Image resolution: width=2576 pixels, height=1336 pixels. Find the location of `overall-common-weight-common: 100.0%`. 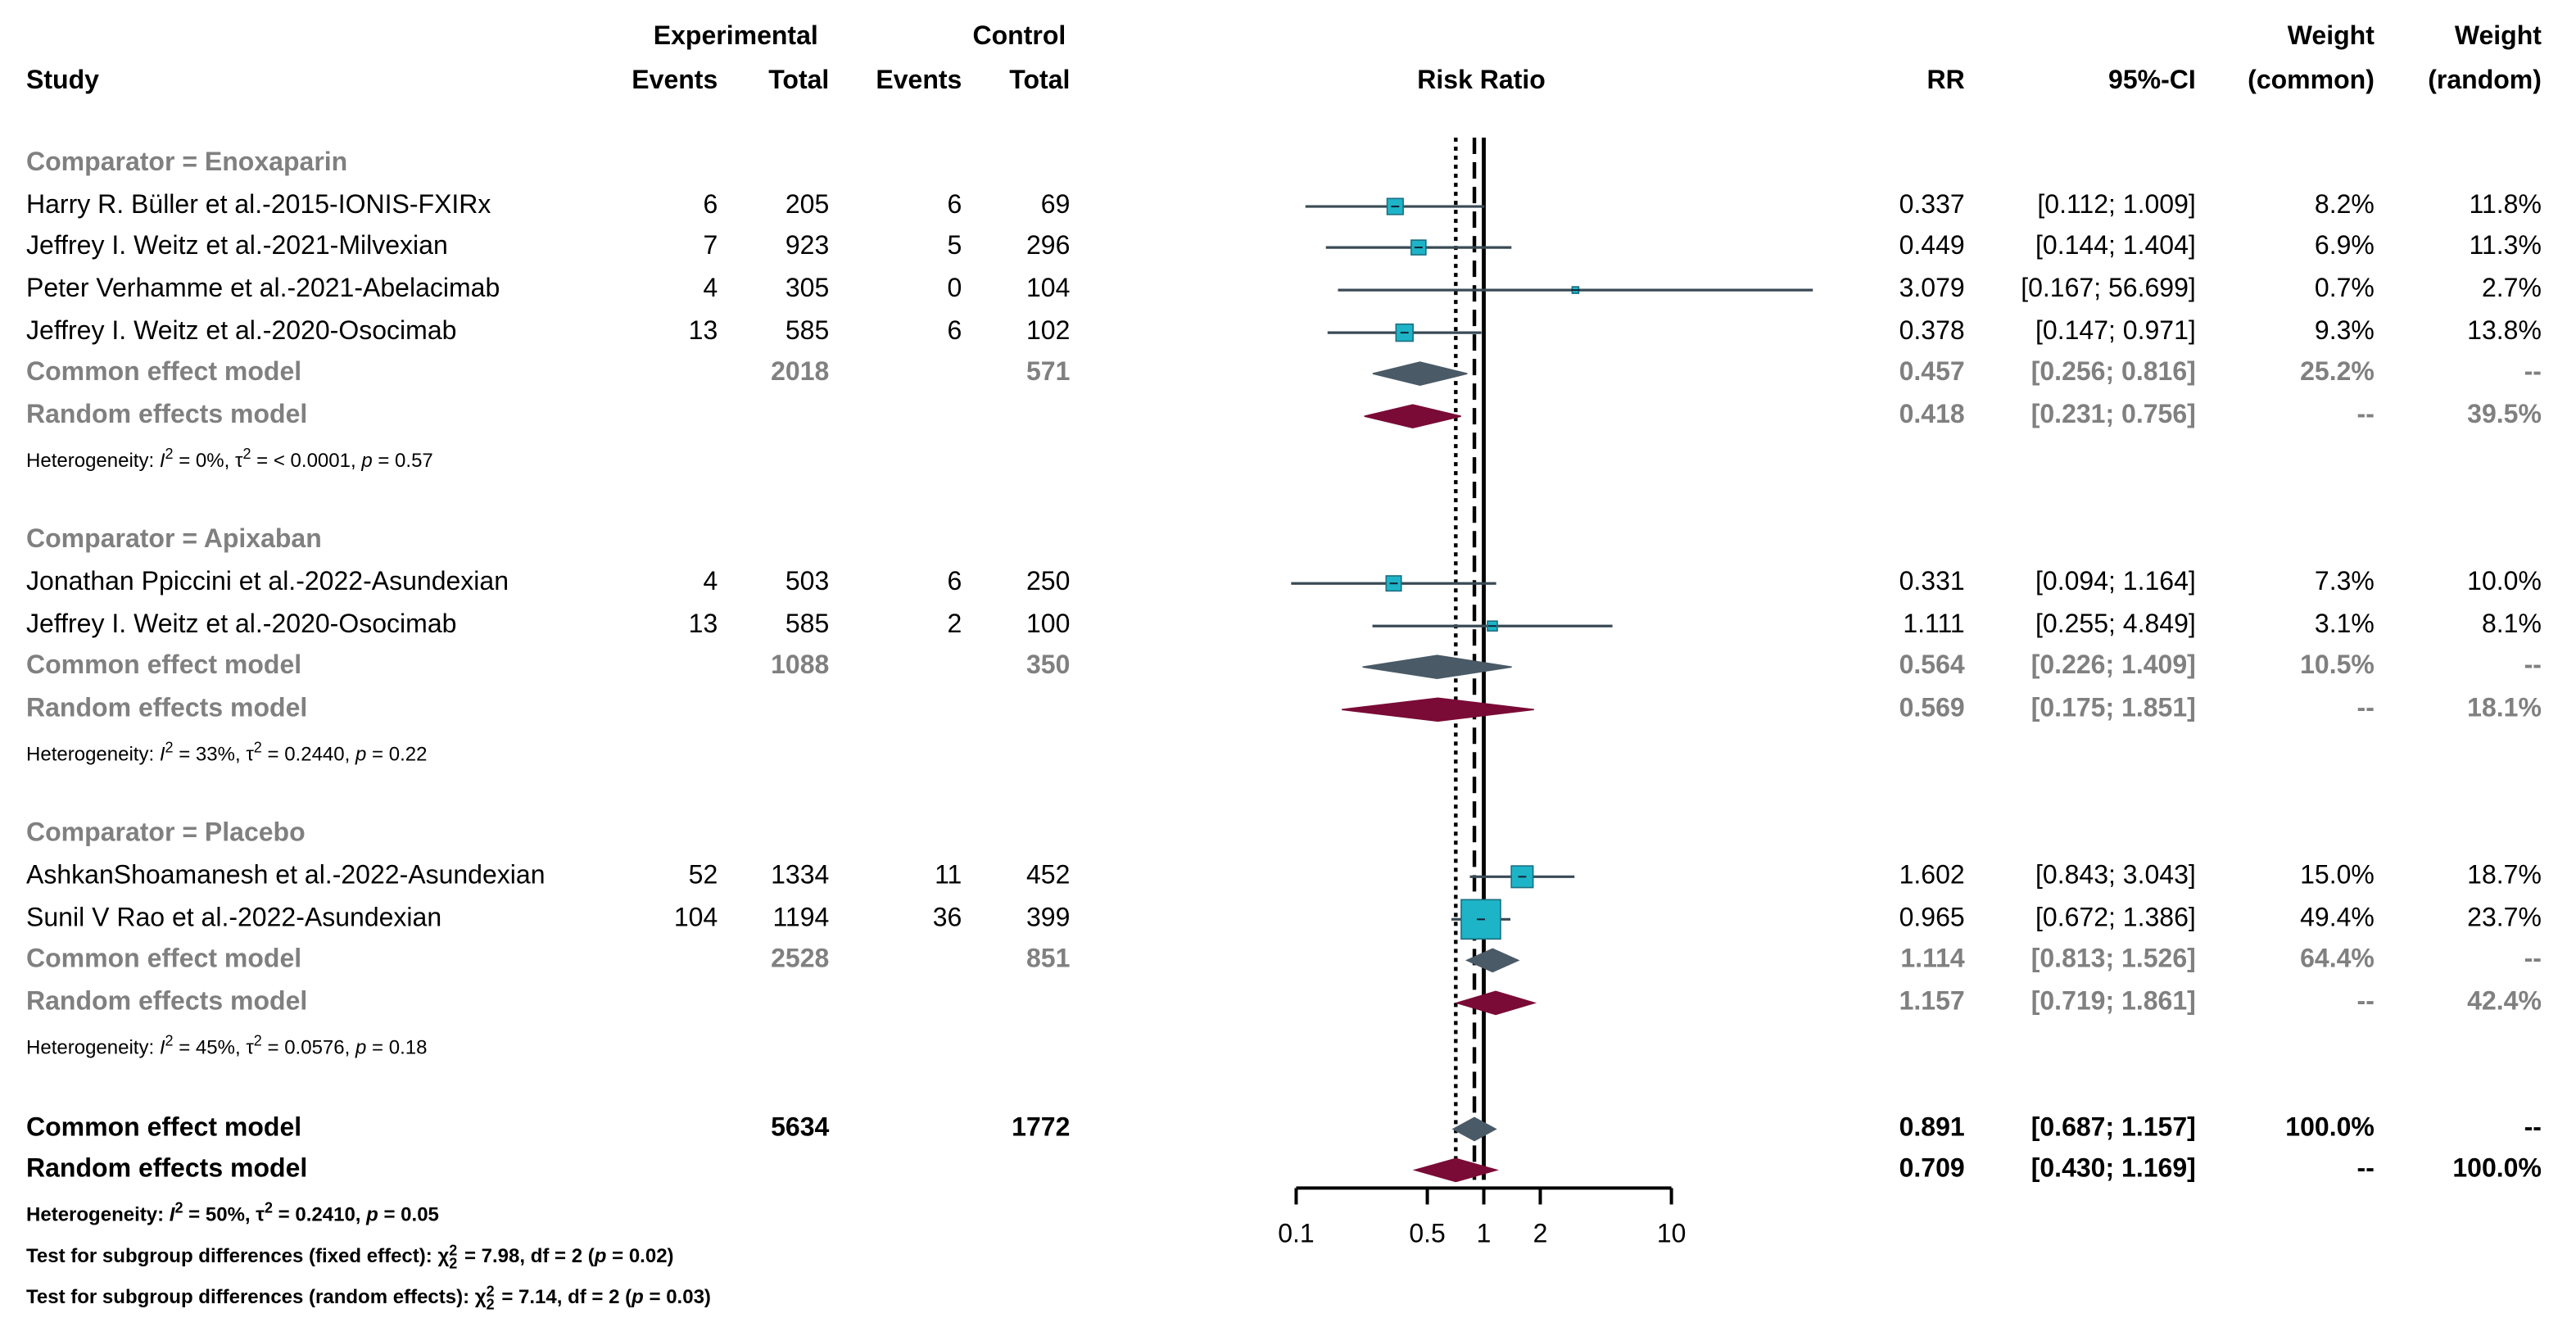

overall-common-weight-common: 100.0% is located at coordinates (2330, 1129).